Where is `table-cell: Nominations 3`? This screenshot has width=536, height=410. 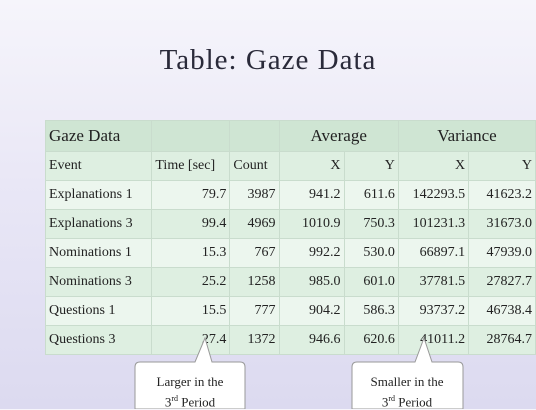 table-cell: Nominations 3 is located at coordinates (98, 282).